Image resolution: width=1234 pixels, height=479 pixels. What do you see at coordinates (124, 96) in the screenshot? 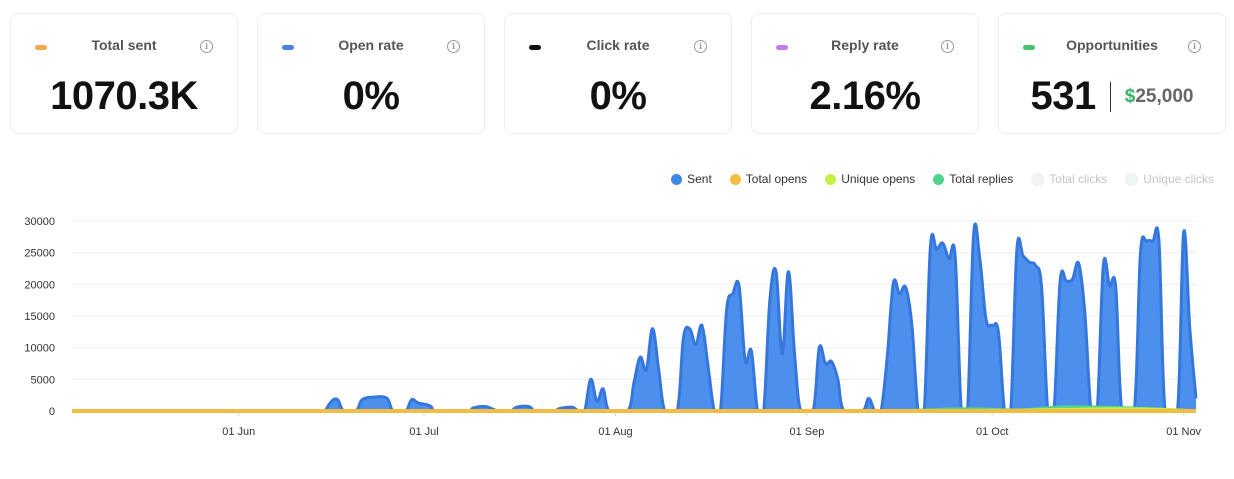
I see `card-value: 1070.3K` at bounding box center [124, 96].